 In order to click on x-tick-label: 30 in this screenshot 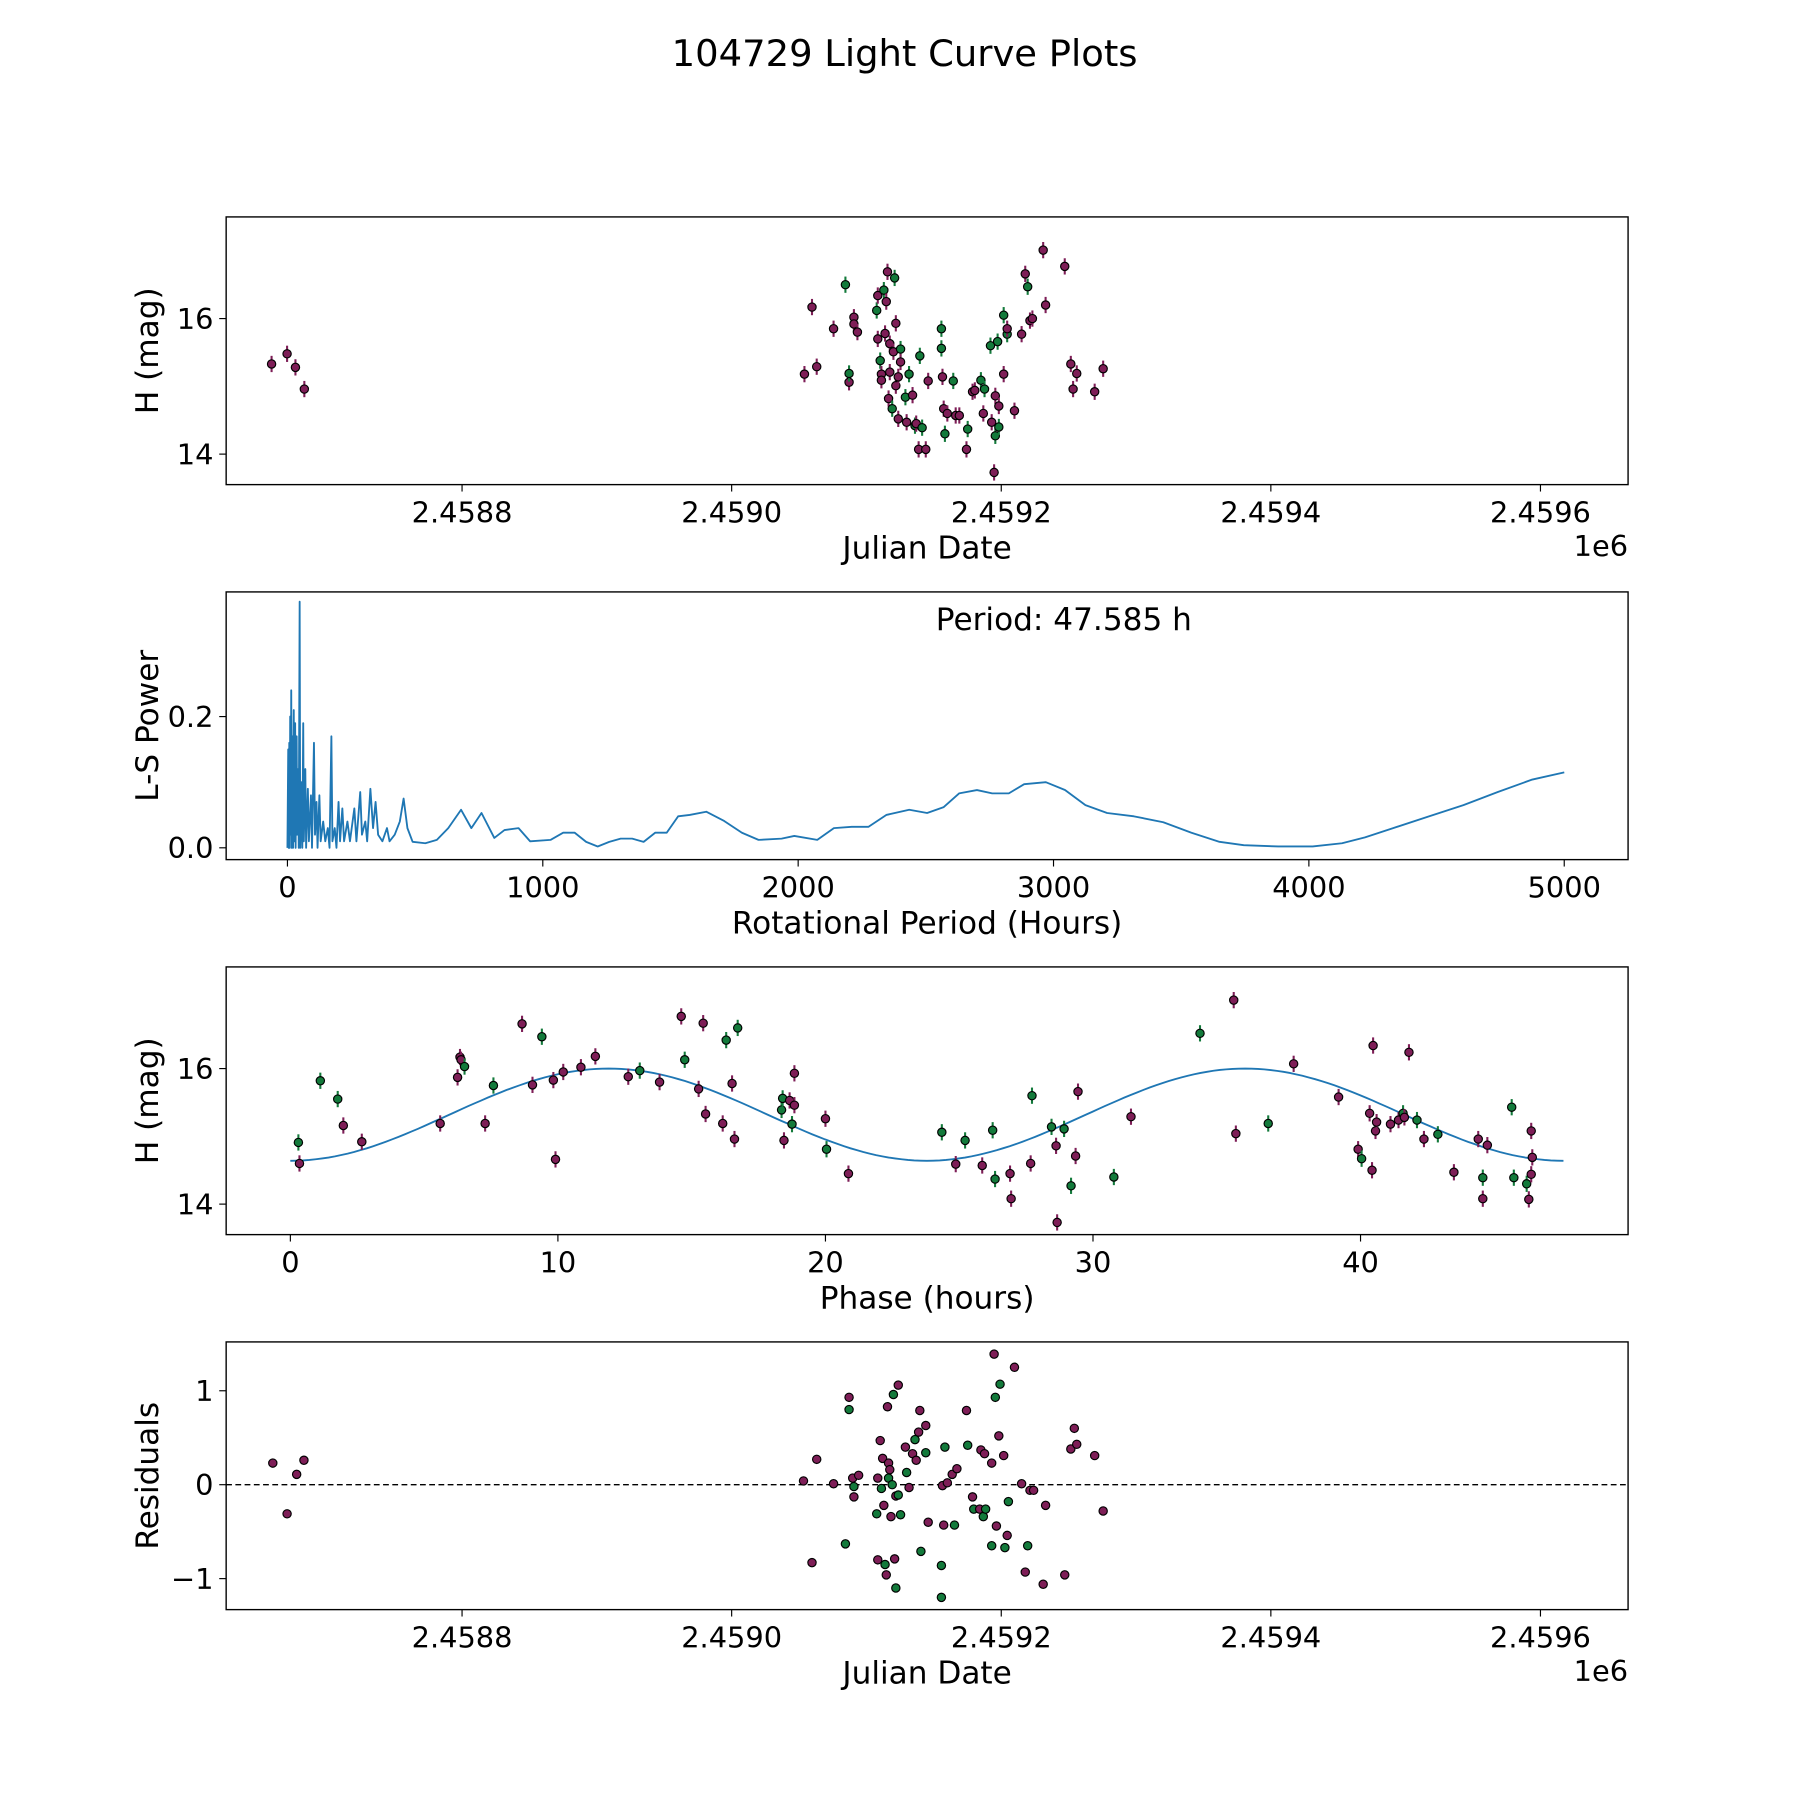, I will do `click(1093, 1263)`.